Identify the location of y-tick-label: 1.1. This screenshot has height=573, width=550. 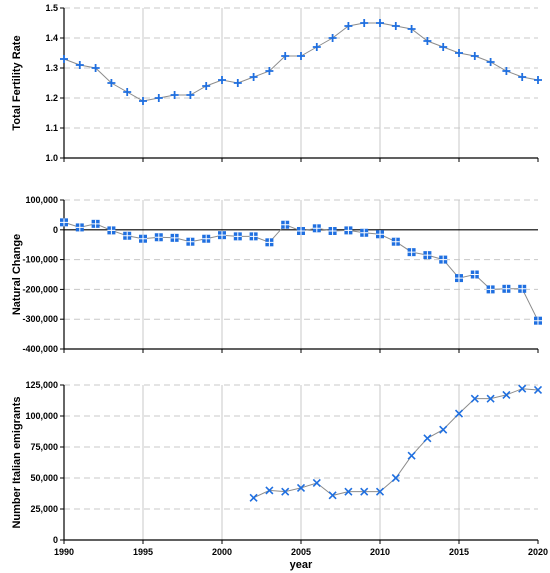
(51, 128).